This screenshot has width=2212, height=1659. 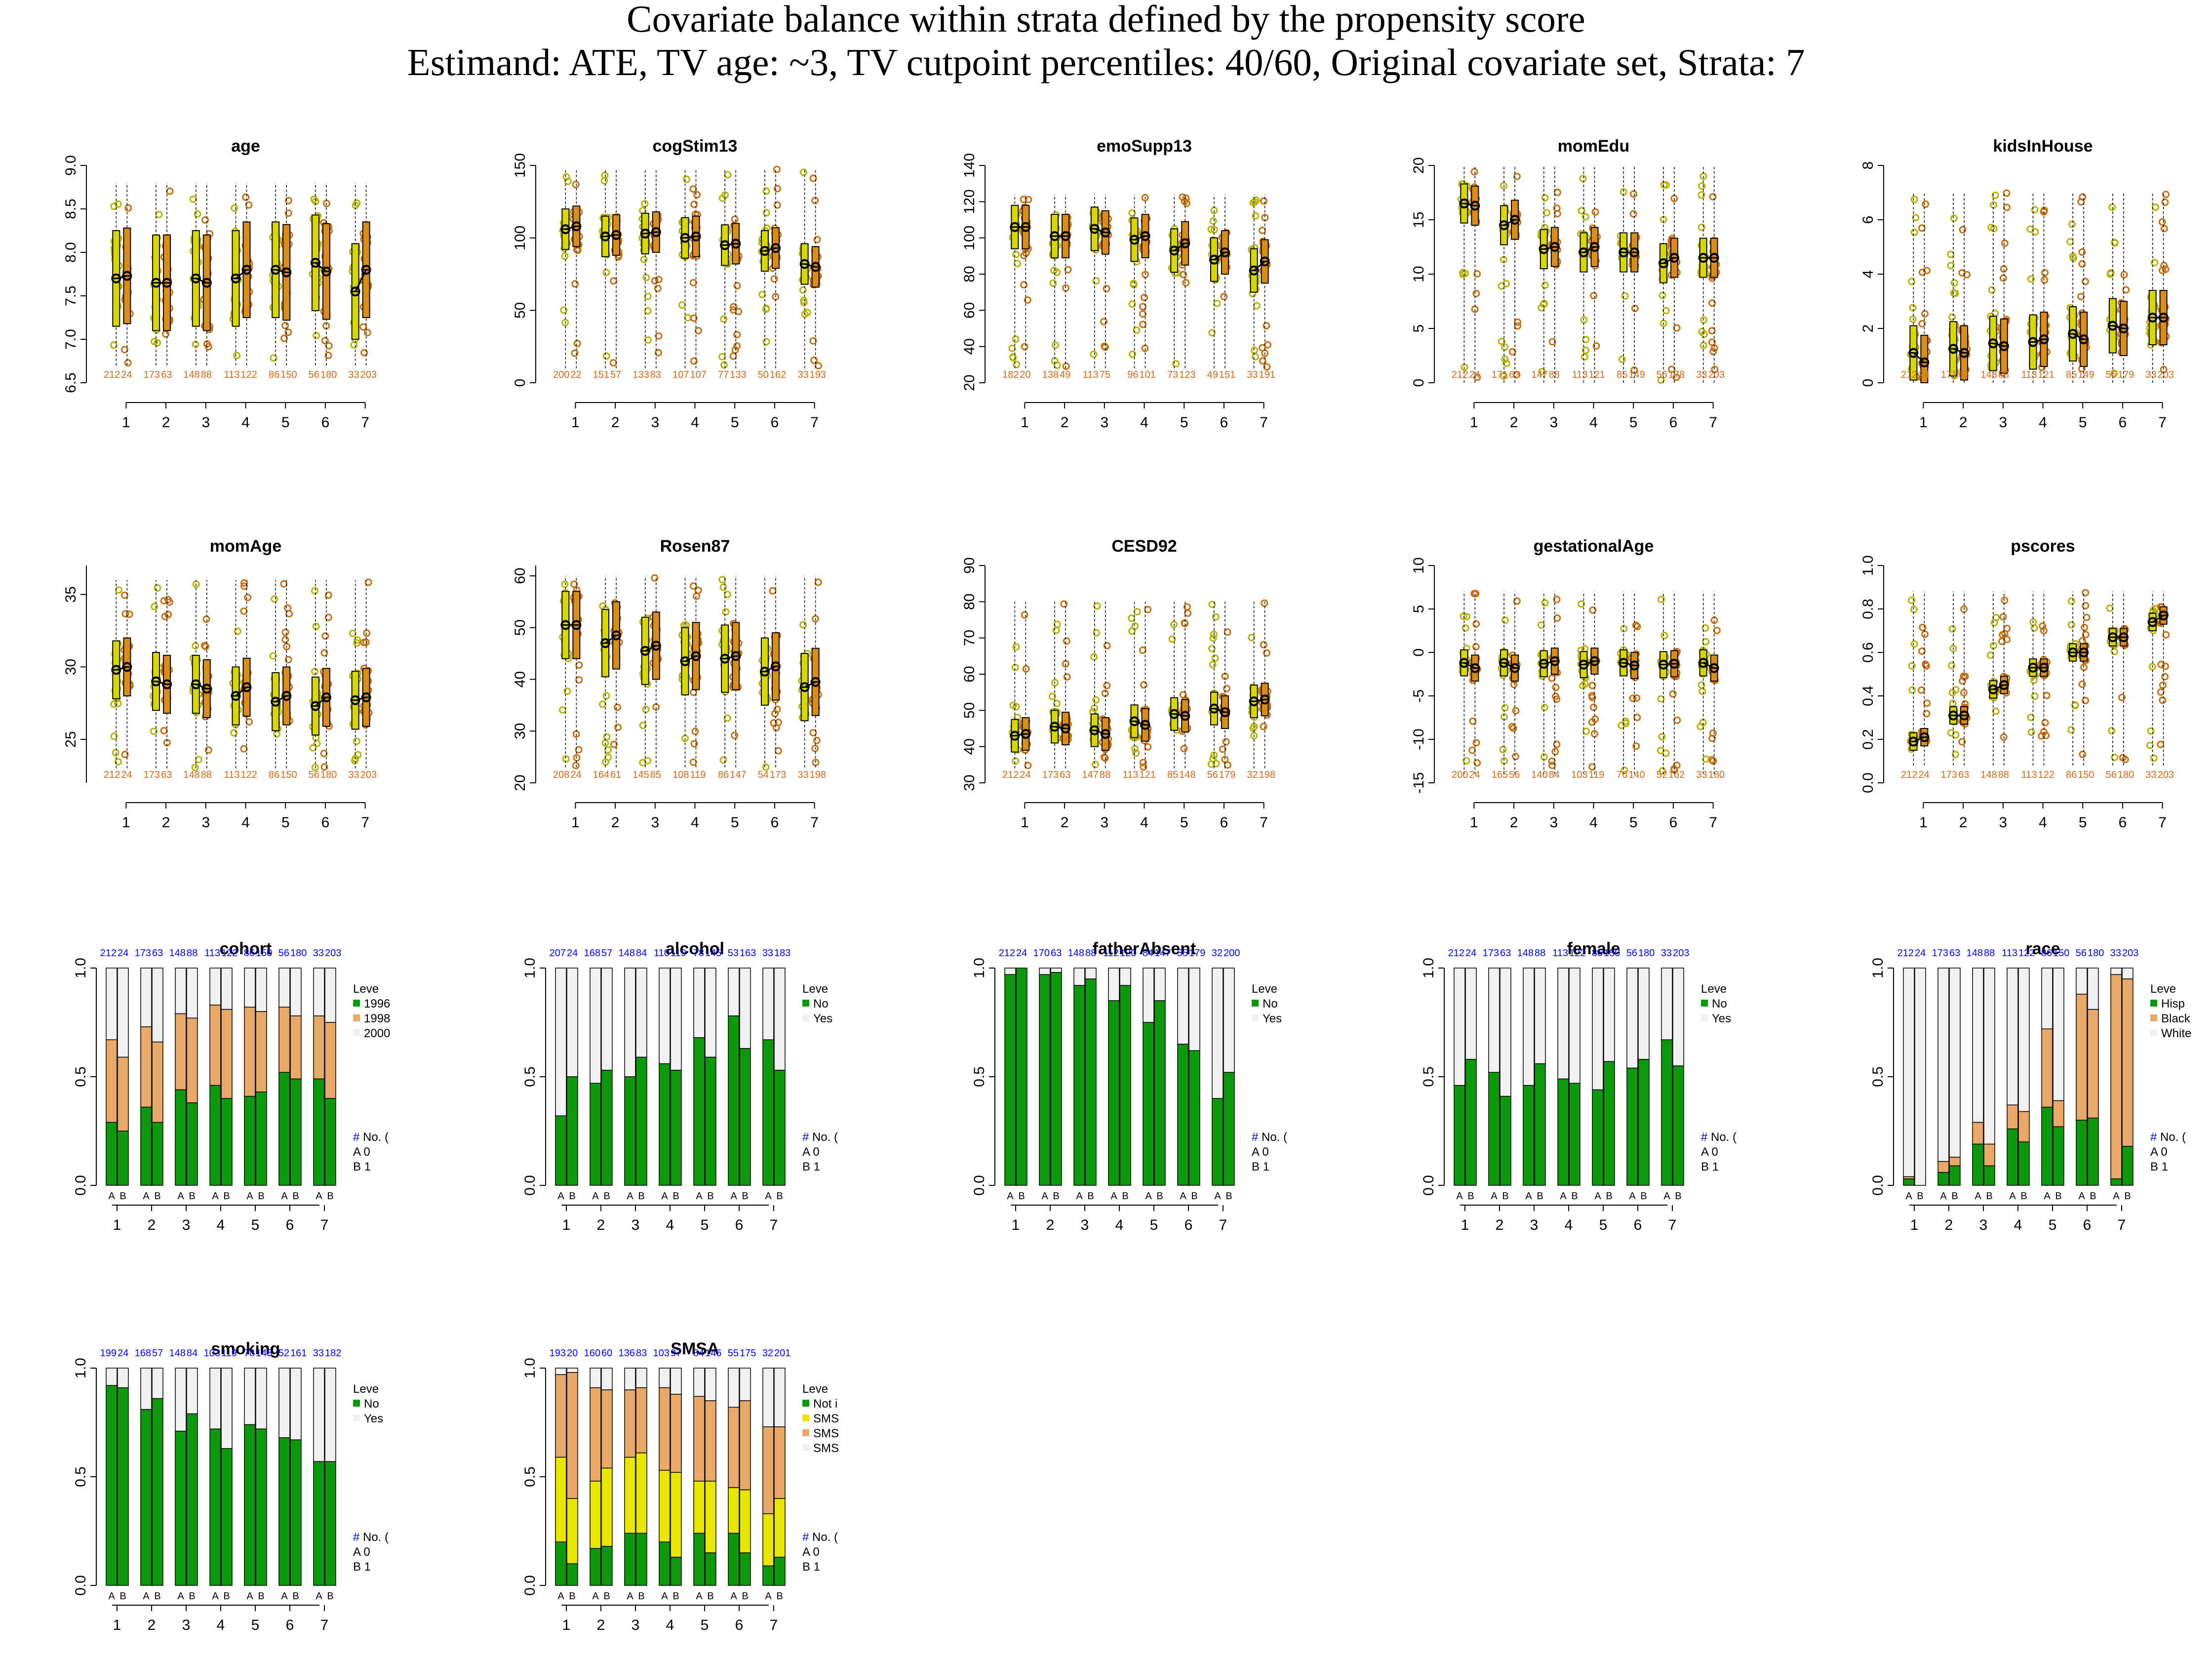 What do you see at coordinates (158, 1353) in the screenshot?
I see `count-label: 57` at bounding box center [158, 1353].